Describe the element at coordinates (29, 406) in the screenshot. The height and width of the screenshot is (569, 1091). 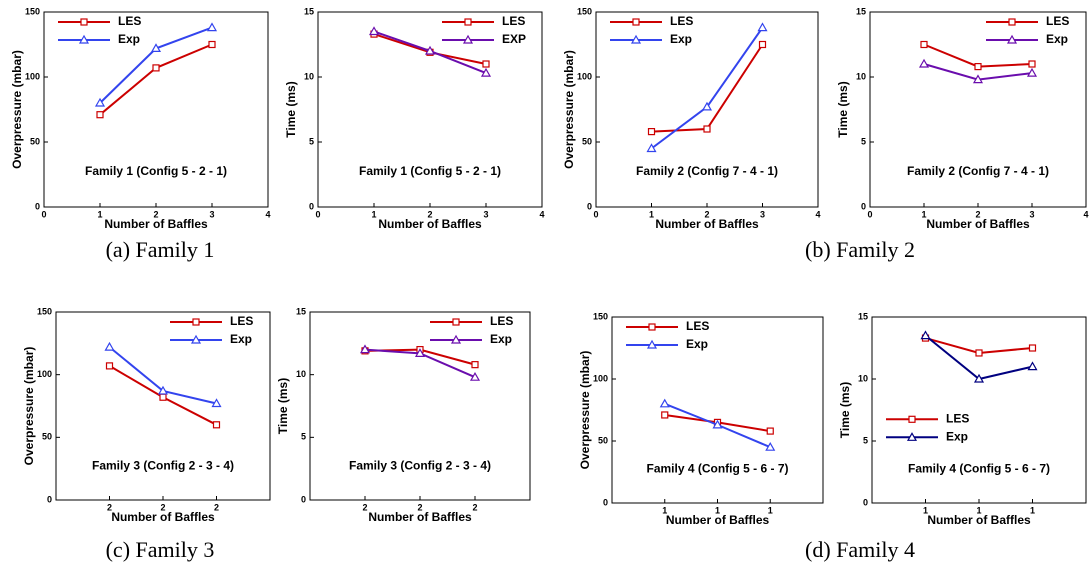
I see `y-axis-label: Overpressure (mbar)` at that location.